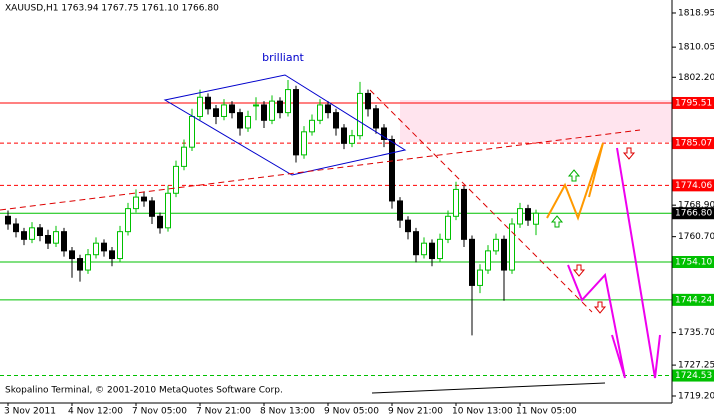  Describe the element at coordinates (95, 411) in the screenshot. I see `x-tick-label: 4 Nov 12:00` at that location.